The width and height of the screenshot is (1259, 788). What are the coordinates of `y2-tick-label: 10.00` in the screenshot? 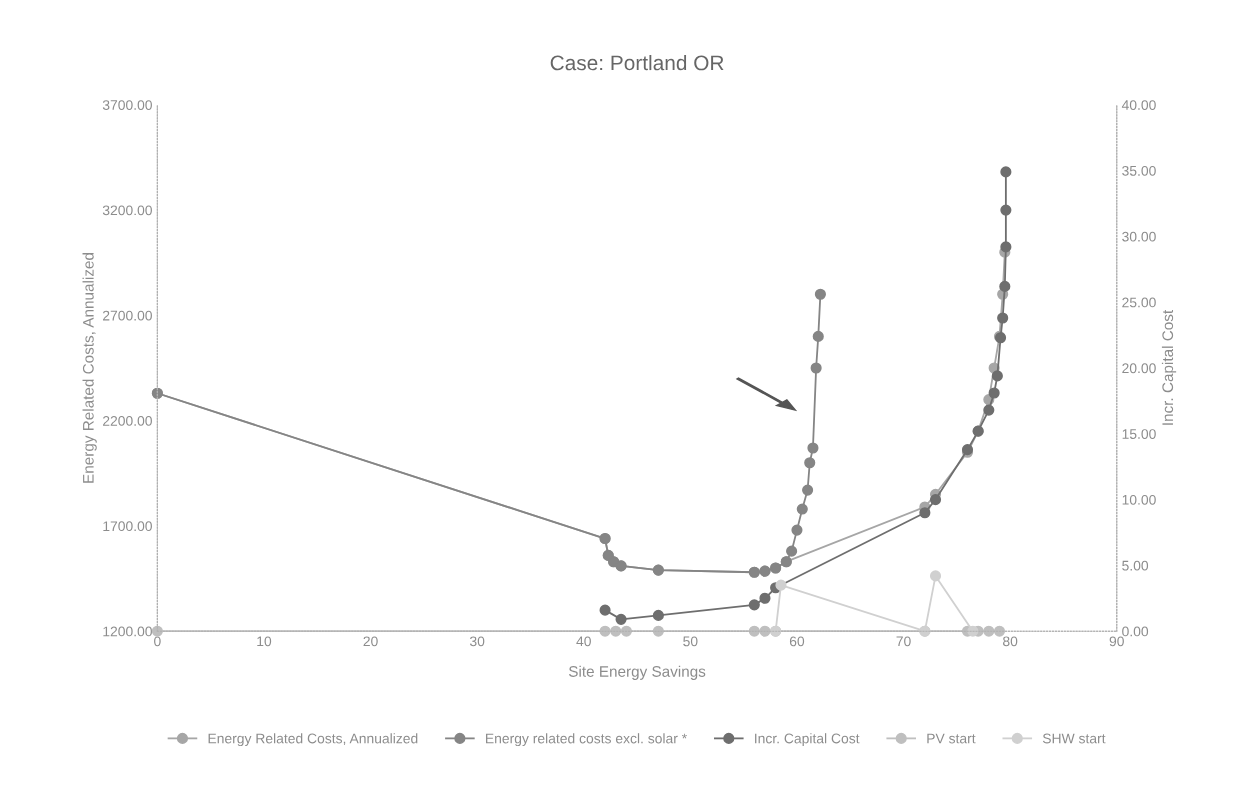 It's located at (1139, 499).